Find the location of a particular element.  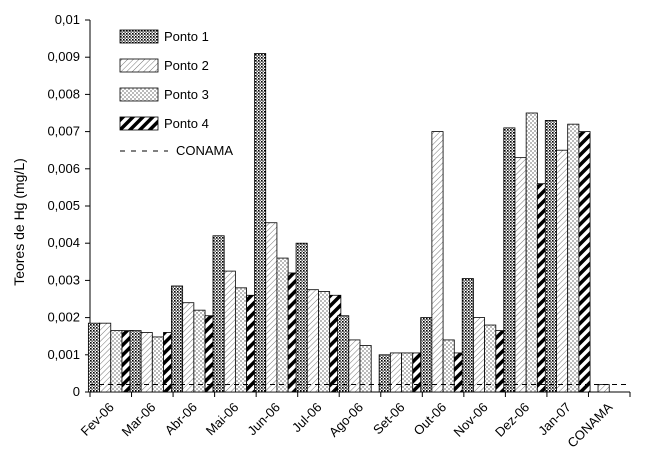

x-category-label: Ago-06 is located at coordinates (346, 420).